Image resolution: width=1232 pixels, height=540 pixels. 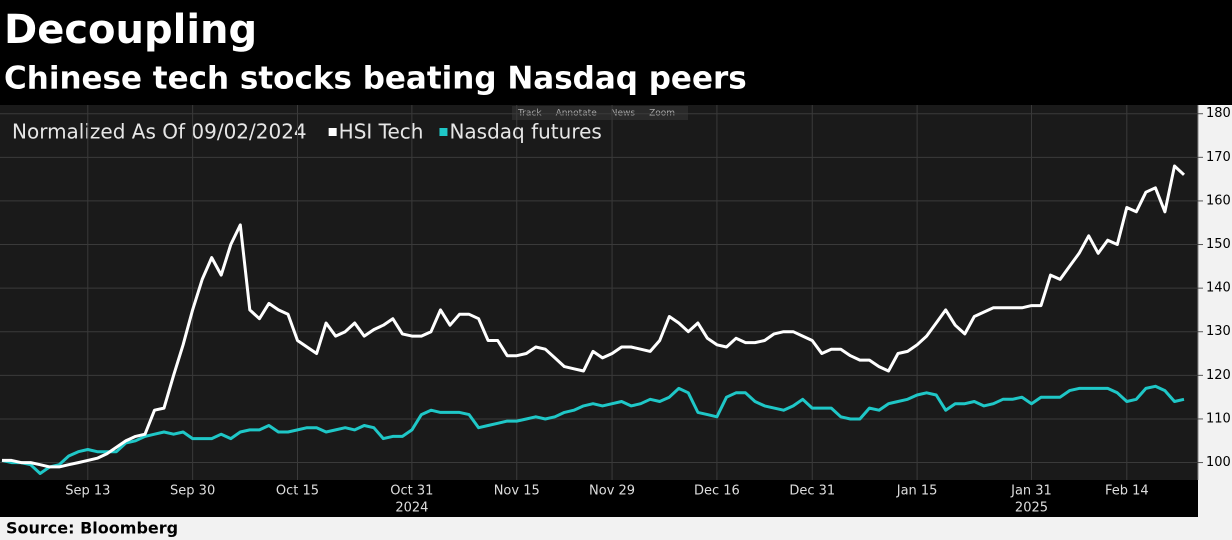 I want to click on year-label: 2024, so click(x=411, y=508).